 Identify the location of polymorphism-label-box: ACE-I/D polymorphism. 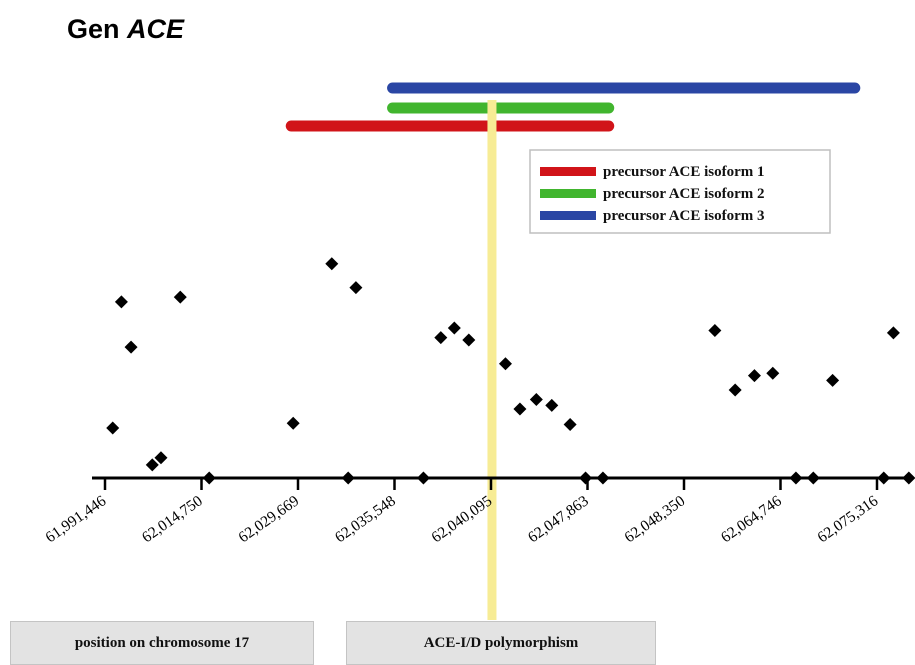
(501, 643).